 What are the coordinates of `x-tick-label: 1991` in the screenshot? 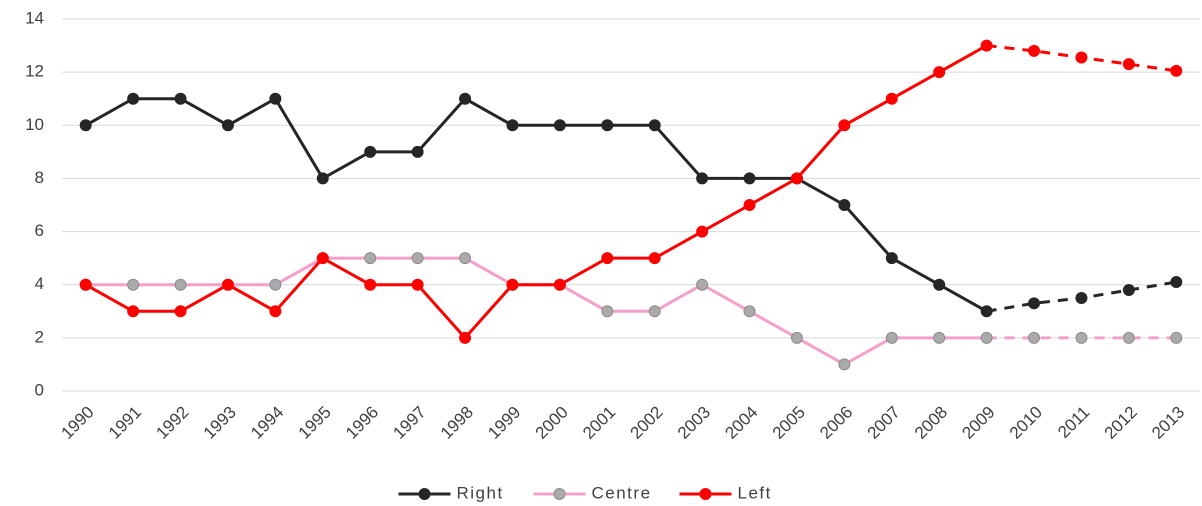 It's located at (125, 423).